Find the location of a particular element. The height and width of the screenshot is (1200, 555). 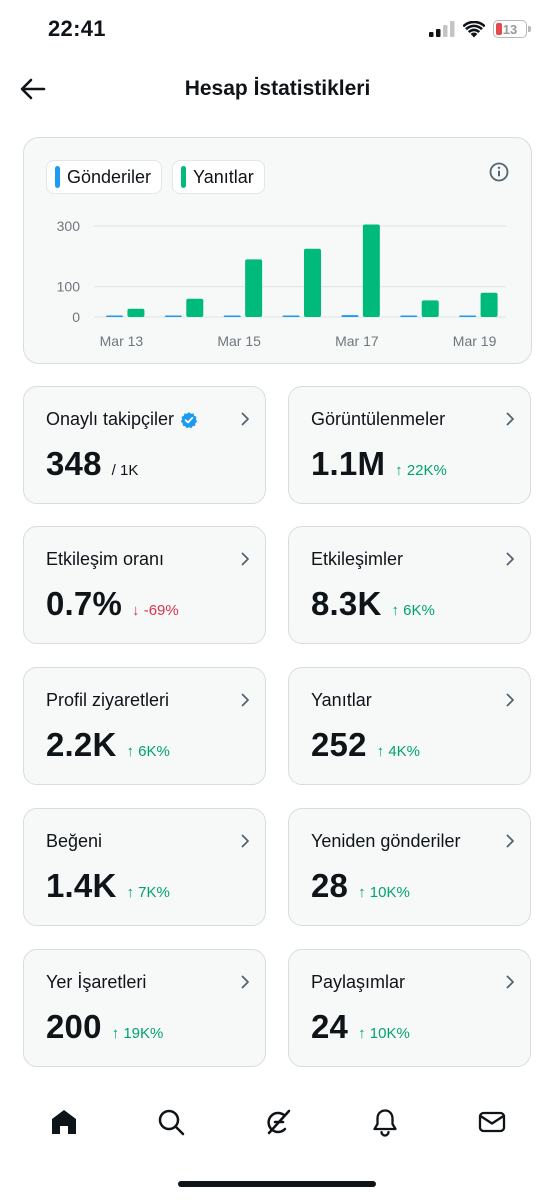

stat-label: Görüntülenmeler is located at coordinates (378, 419).